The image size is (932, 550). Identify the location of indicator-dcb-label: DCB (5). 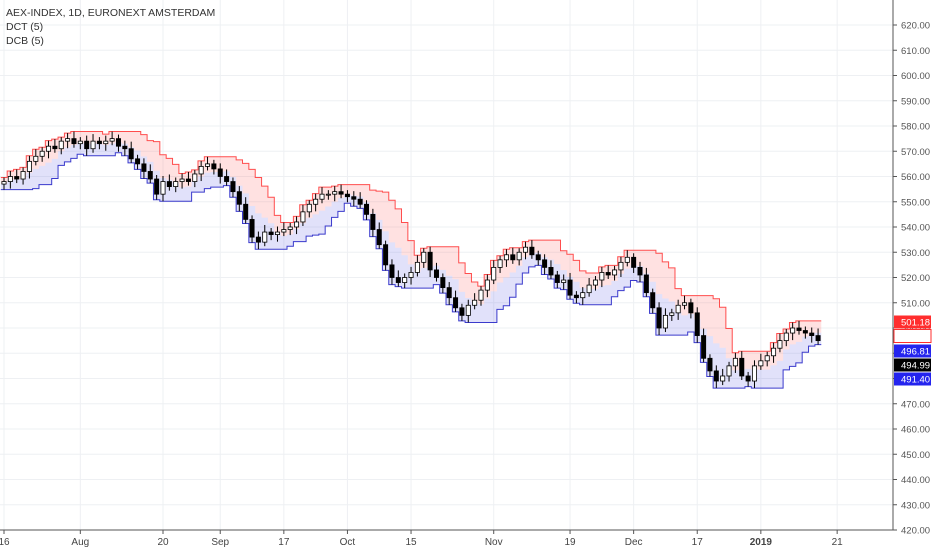
(25, 41).